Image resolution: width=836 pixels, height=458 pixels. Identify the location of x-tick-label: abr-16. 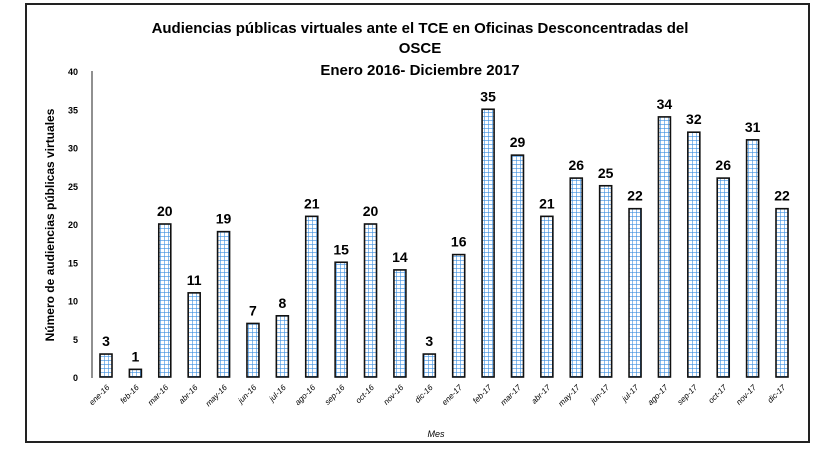
(188, 394).